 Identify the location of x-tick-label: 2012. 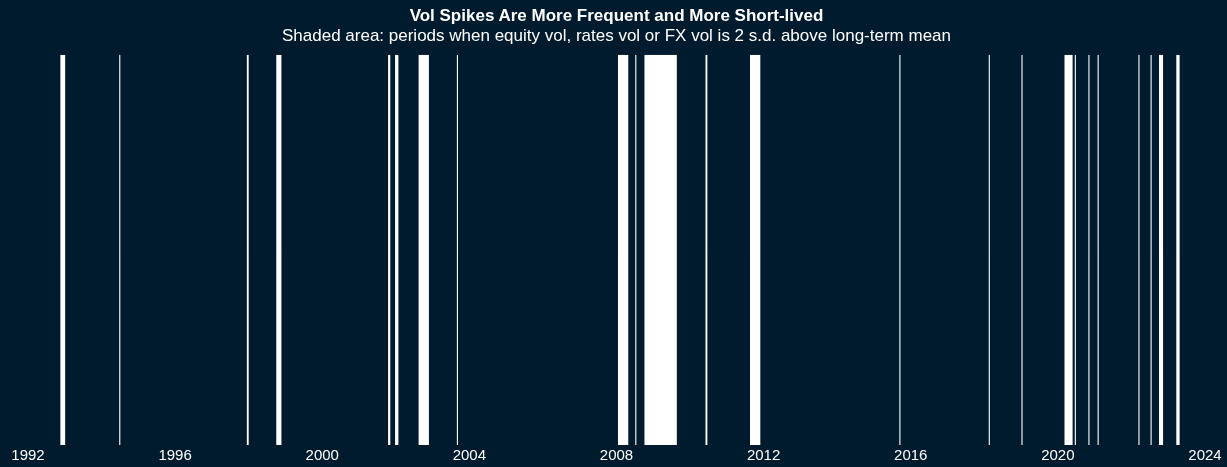
(763, 455).